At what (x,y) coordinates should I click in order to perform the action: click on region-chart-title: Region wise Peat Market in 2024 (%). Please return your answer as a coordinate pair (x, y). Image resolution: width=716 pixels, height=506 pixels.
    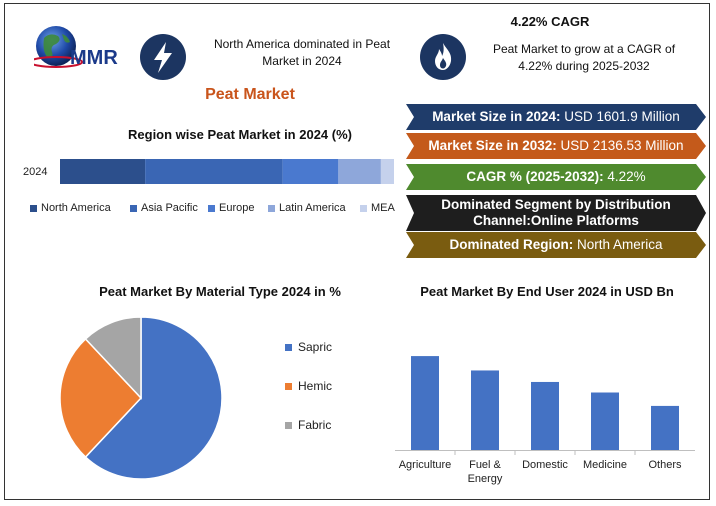
    Looking at the image, I should click on (240, 134).